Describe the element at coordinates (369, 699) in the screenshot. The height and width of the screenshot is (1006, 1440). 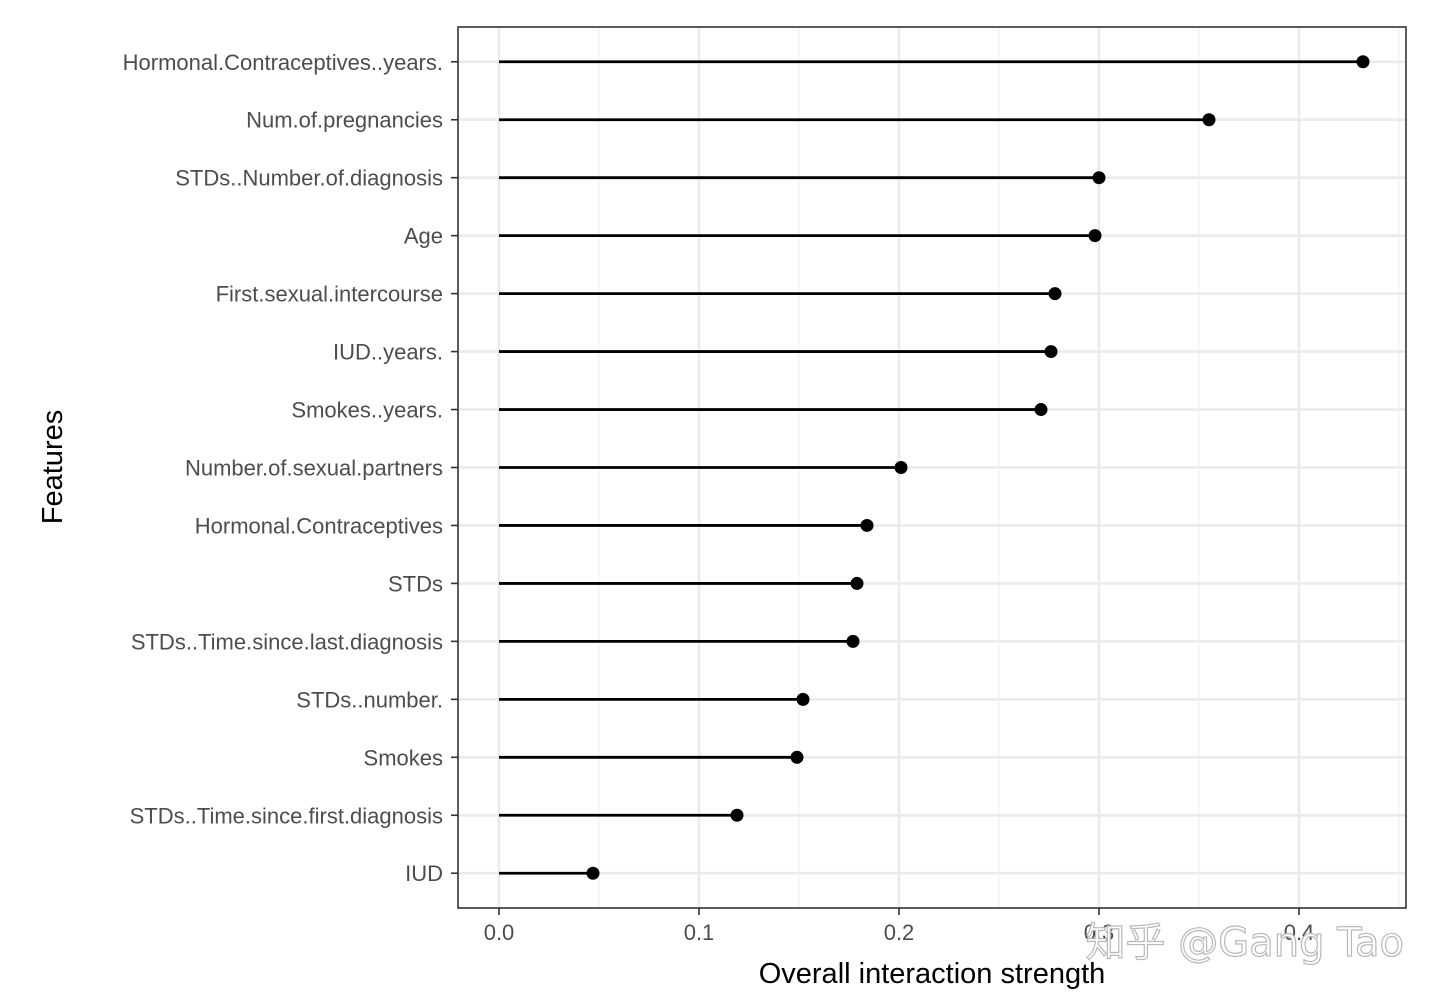
I see `y-tick-label: STDs..number.` at that location.